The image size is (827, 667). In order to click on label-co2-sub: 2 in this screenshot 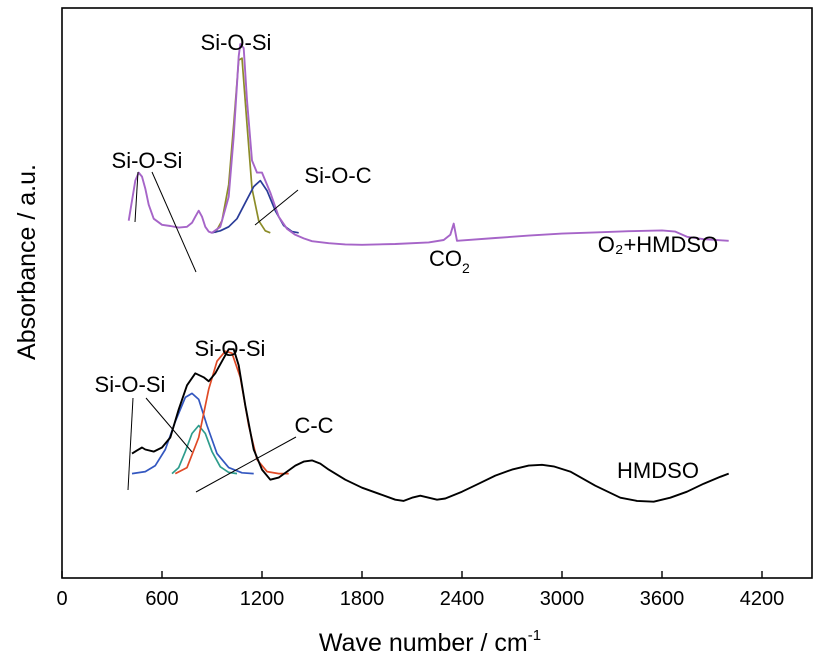, I will do `click(466, 268)`.